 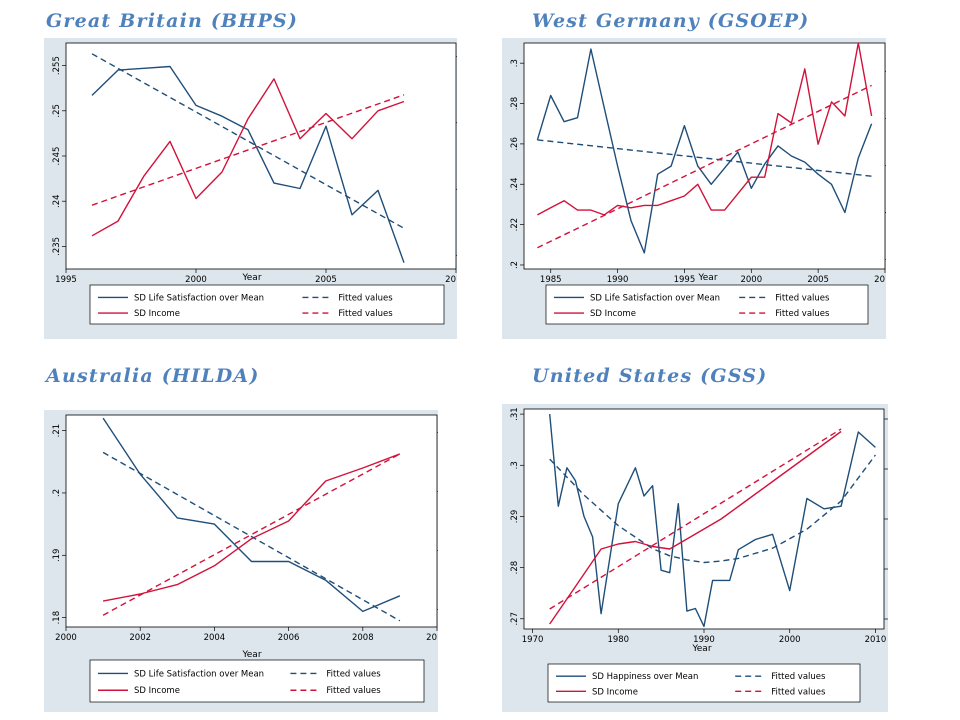 What do you see at coordinates (551, 280) in the screenshot?
I see `x-tick-label: 1985` at bounding box center [551, 280].